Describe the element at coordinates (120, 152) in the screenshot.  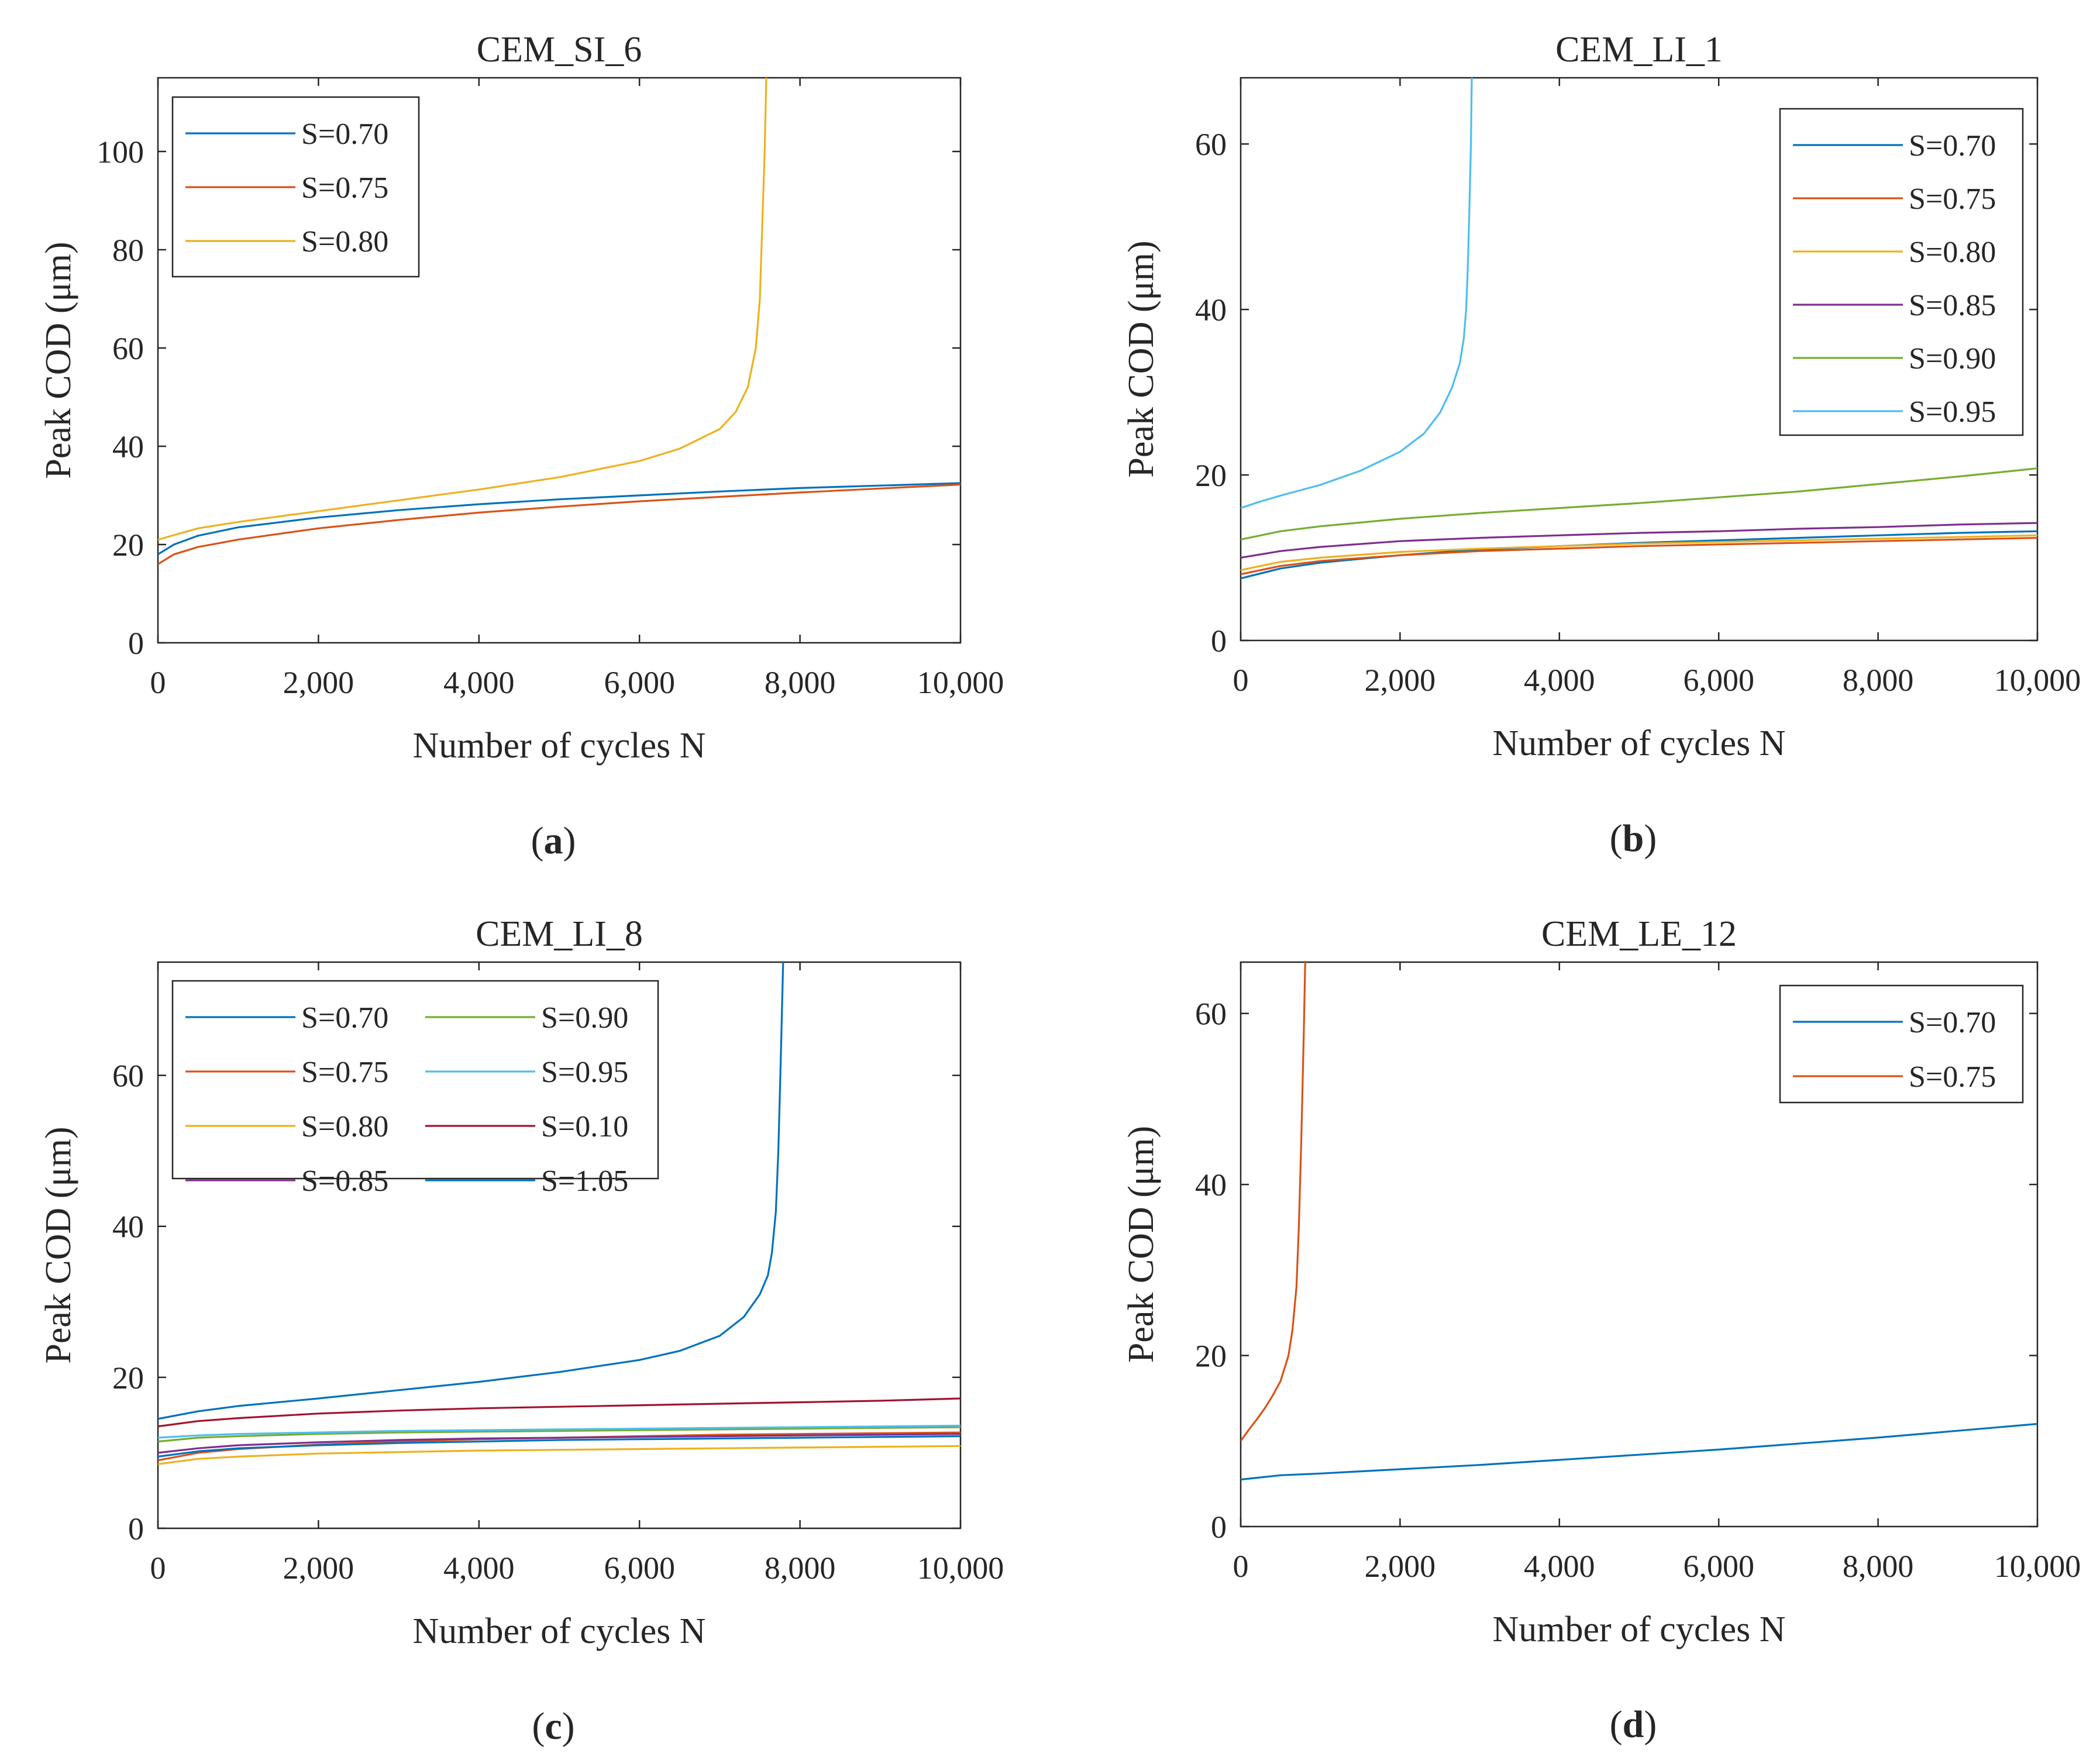
I see `y-tick-label: 100` at that location.